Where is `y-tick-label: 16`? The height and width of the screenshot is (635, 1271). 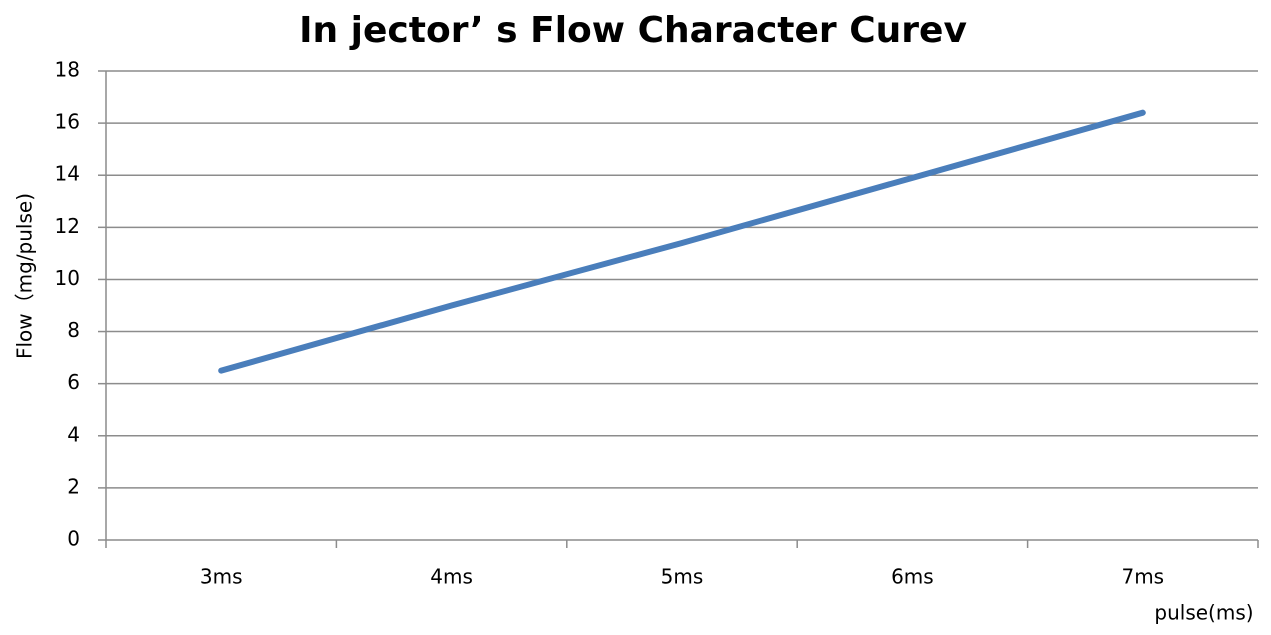 y-tick-label: 16 is located at coordinates (67, 122).